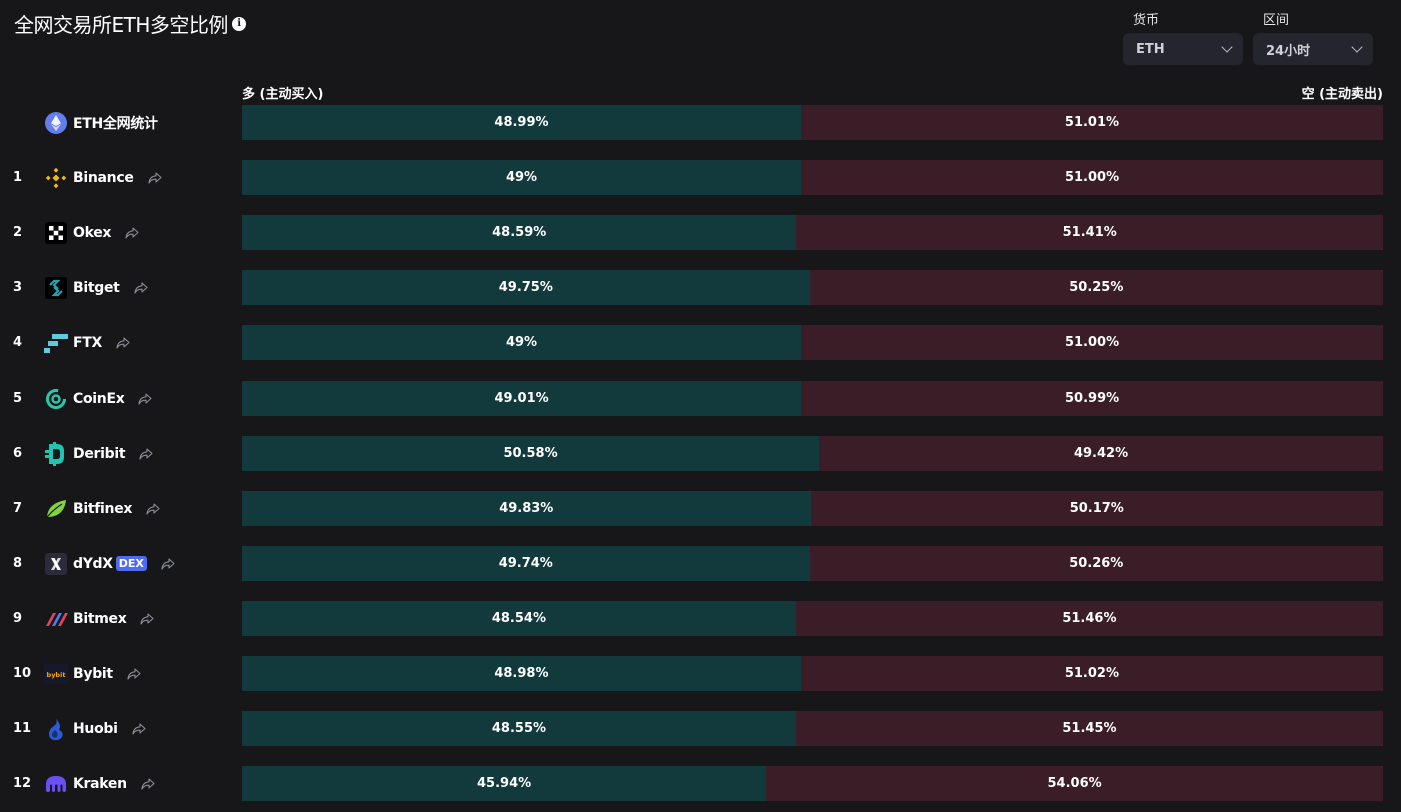  I want to click on currency-select: ETH, so click(1183, 49).